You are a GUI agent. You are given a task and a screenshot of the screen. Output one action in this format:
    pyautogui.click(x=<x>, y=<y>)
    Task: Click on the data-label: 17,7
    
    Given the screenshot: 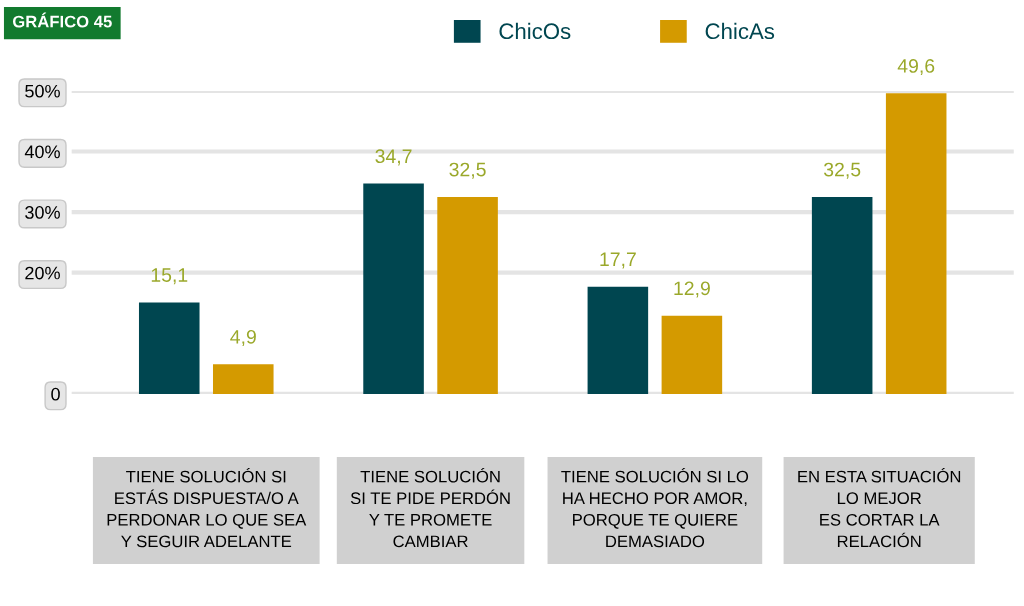 What is the action you would take?
    pyautogui.click(x=618, y=260)
    